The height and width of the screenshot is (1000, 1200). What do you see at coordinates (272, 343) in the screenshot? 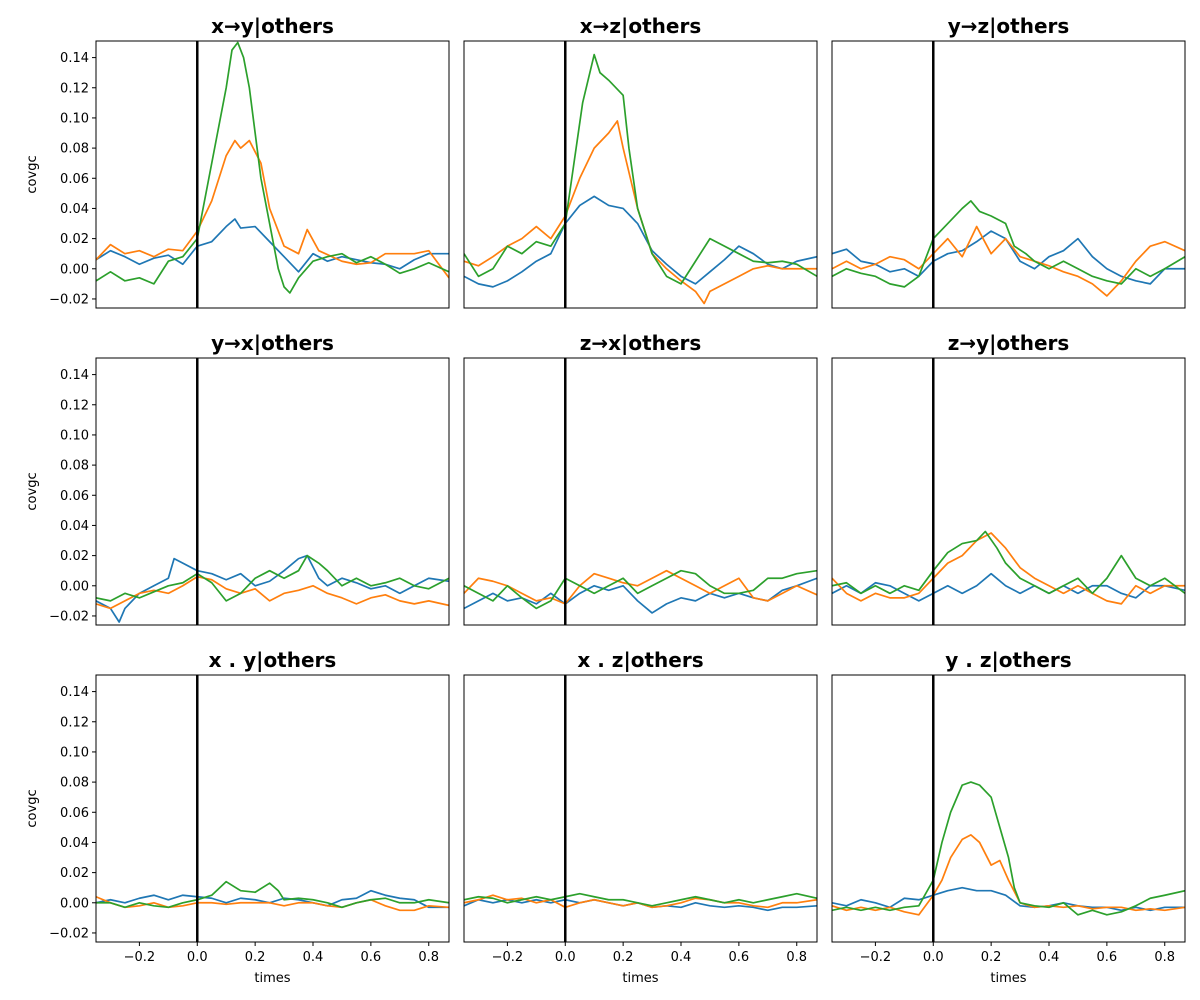
I see `subplot-title: y→x|others` at bounding box center [272, 343].